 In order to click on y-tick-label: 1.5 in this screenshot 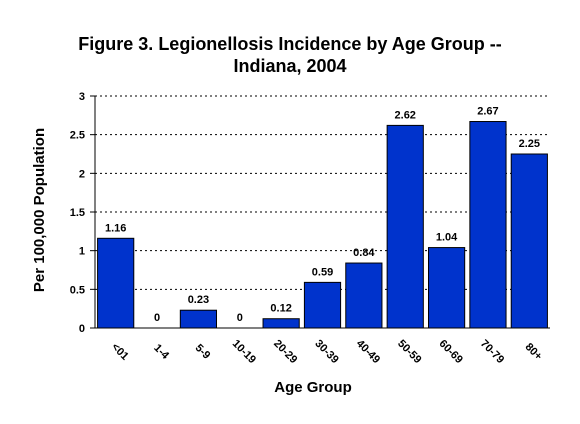, I will do `click(77, 213)`.